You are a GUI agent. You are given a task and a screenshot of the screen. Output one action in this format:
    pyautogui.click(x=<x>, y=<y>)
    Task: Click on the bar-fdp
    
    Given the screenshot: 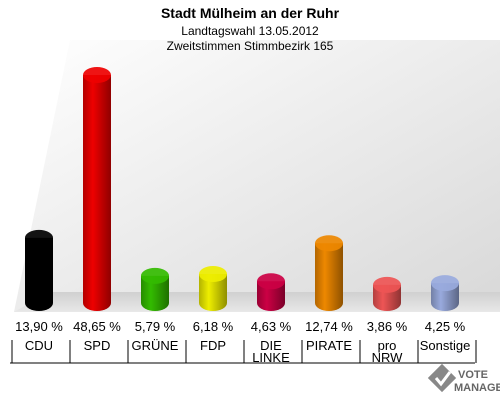 What is the action you would take?
    pyautogui.click(x=213, y=288)
    